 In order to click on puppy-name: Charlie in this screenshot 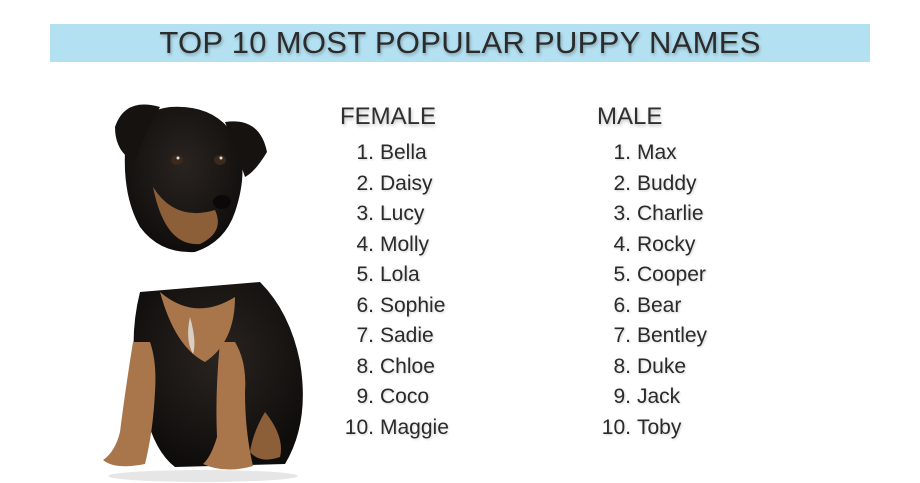, I will do `click(670, 213)`.